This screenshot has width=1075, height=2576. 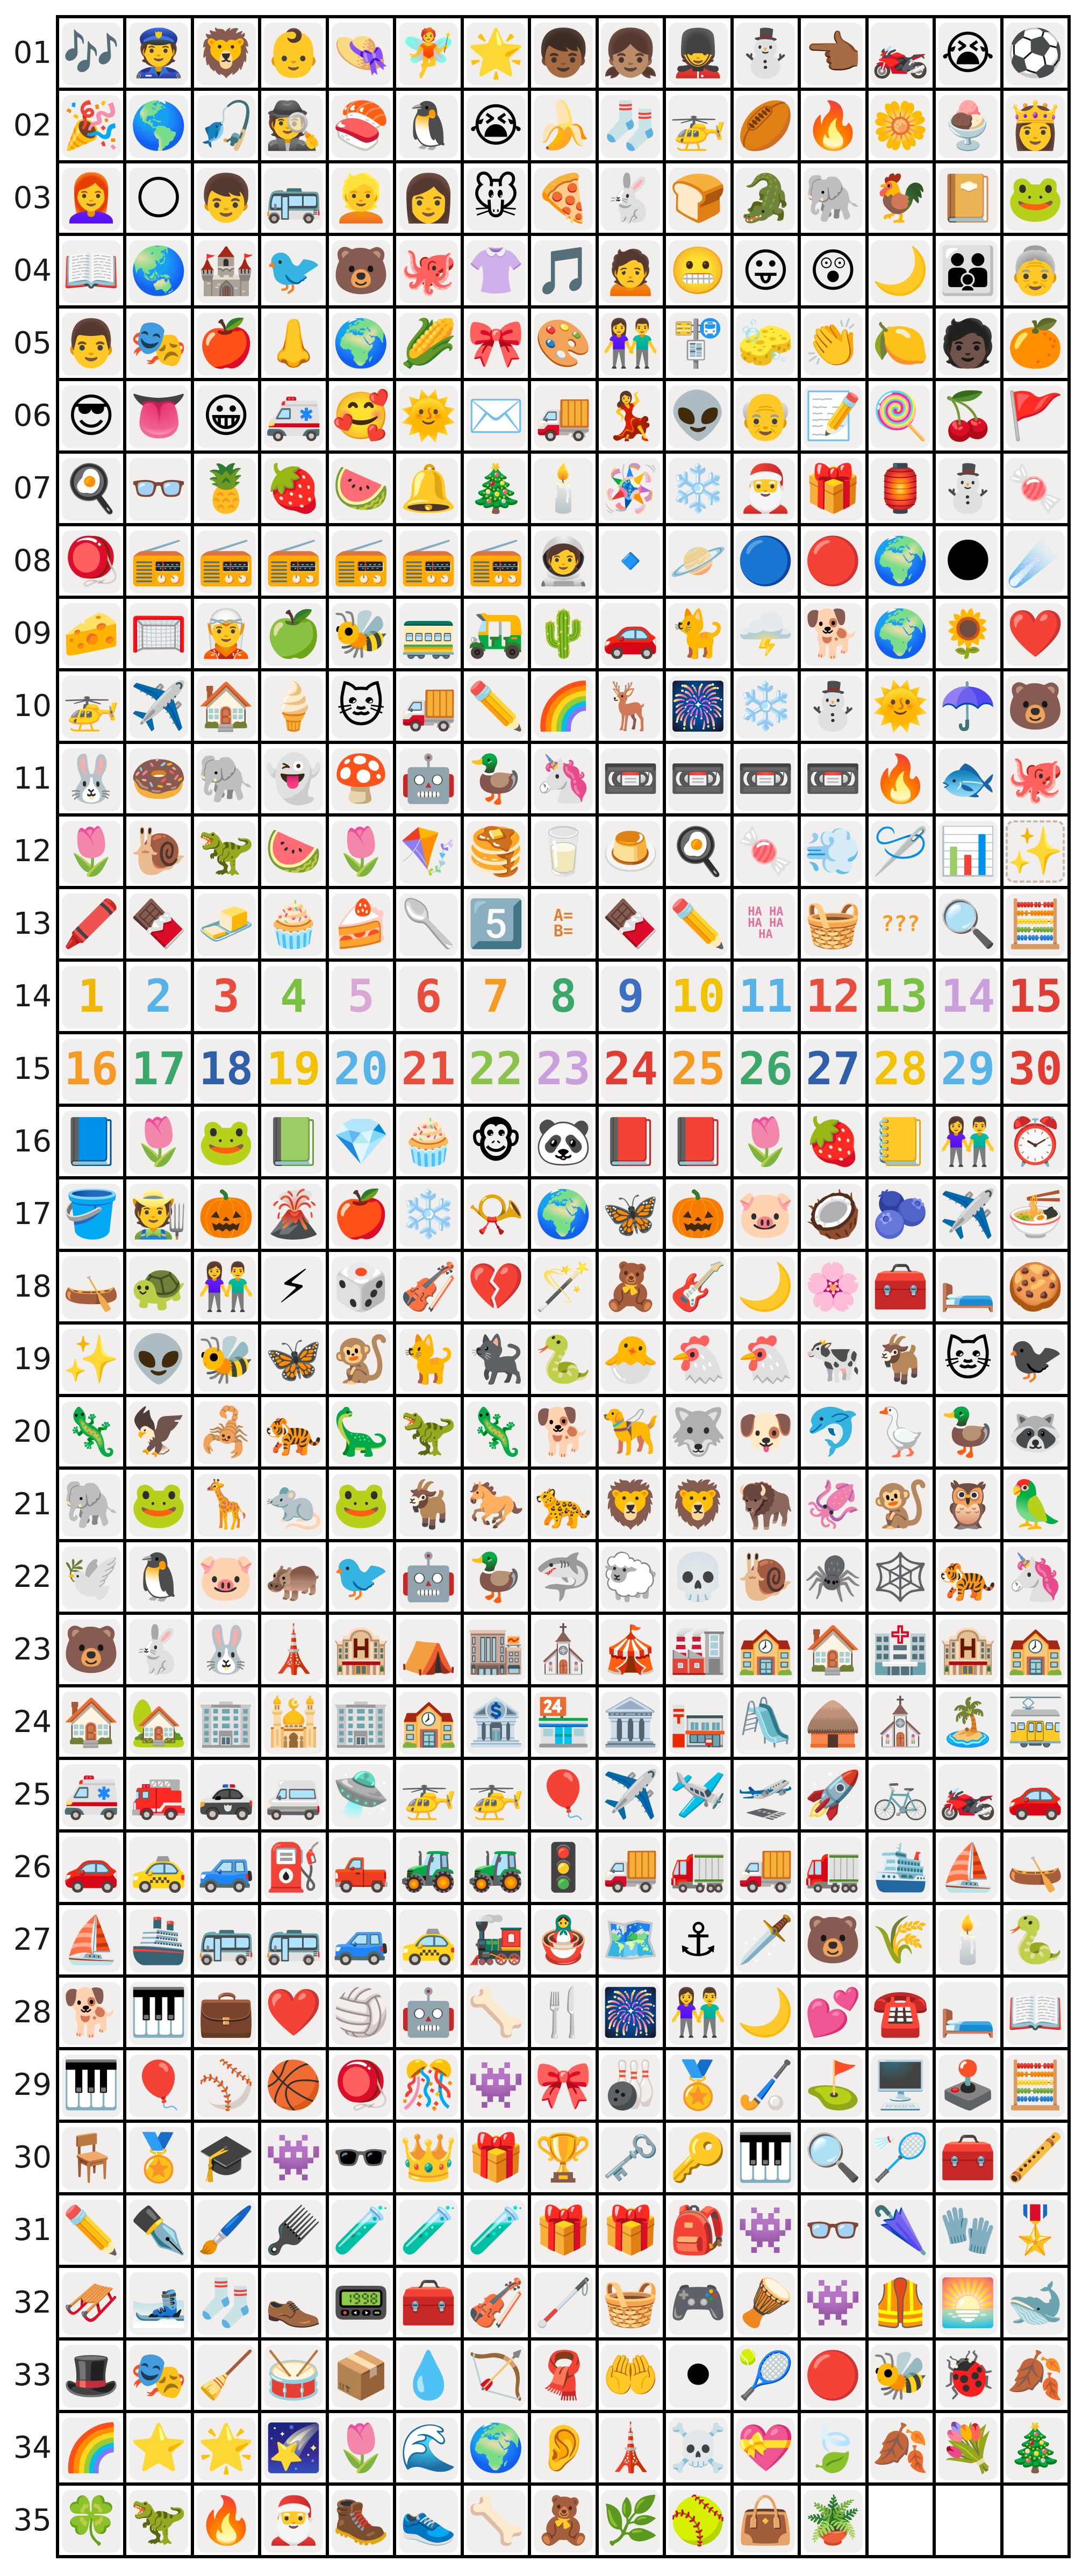 I want to click on striped-scarf: 🧣, so click(x=563, y=2375).